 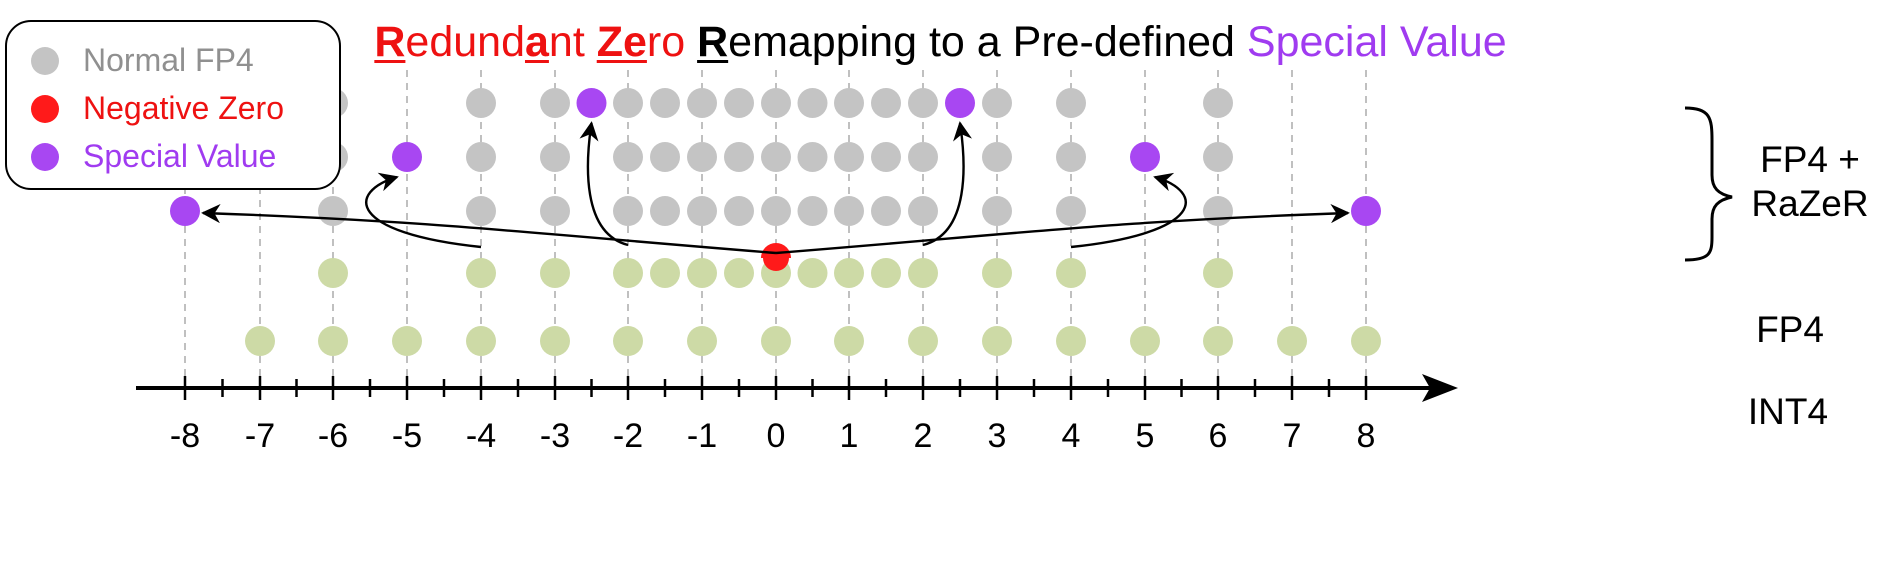 I want to click on row-label-razer: FP4 + RaZeR, so click(x=1810, y=182).